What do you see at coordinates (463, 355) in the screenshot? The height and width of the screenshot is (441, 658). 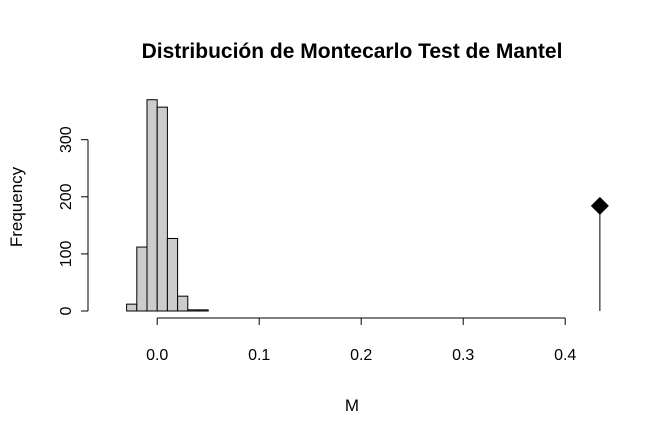 I see `x-tick-label-3: 0.3` at bounding box center [463, 355].